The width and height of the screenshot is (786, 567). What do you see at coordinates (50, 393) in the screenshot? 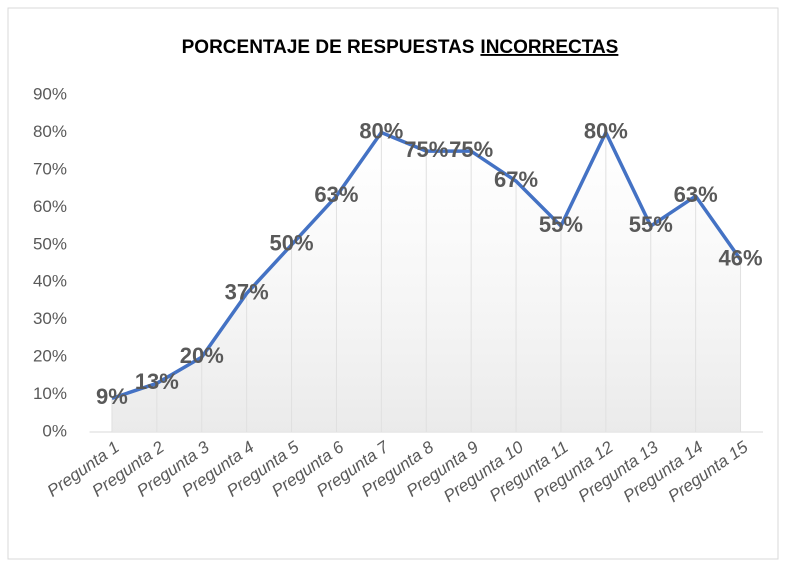
I see `y-tick-label: 10%` at bounding box center [50, 393].